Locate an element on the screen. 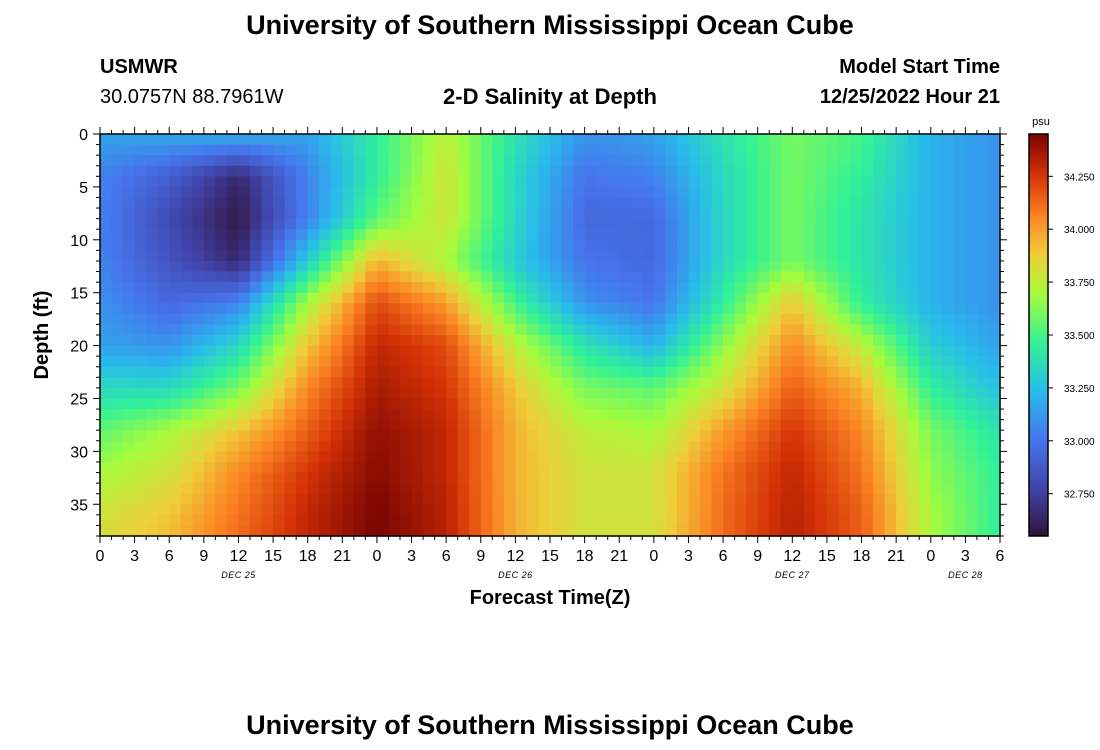  x-tick-label: 15 is located at coordinates (827, 556).